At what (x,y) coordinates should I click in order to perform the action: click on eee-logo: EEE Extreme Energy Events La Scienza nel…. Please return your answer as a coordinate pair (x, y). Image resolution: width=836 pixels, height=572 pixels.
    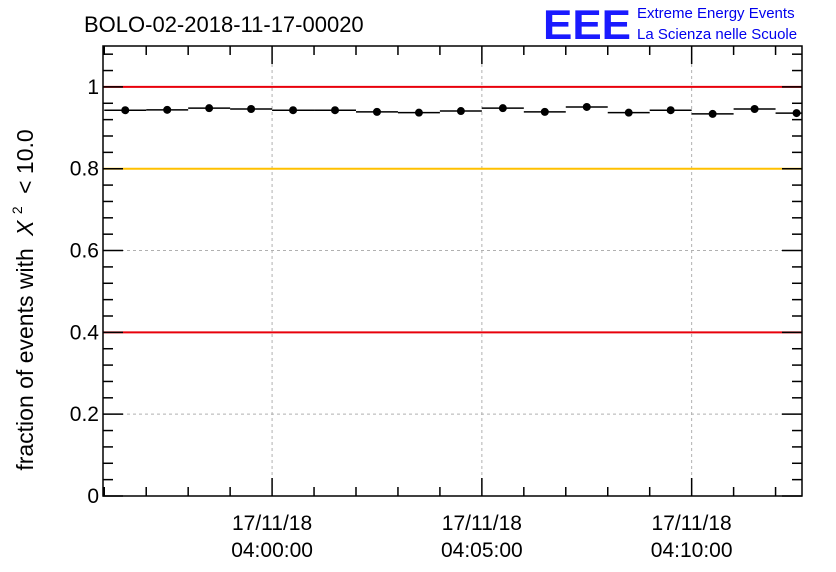
    Looking at the image, I should click on (670, 24).